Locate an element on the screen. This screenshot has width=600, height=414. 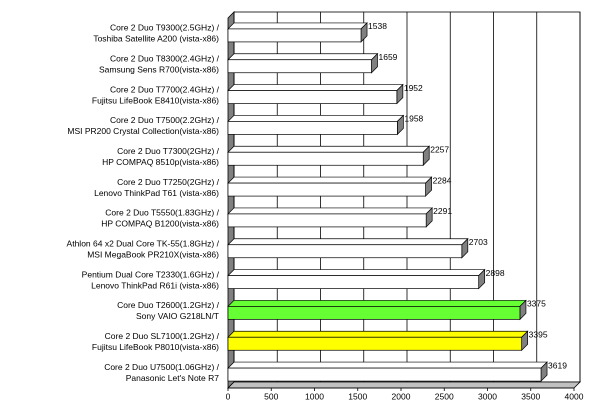
x-tick-label: 1500 is located at coordinates (357, 396).